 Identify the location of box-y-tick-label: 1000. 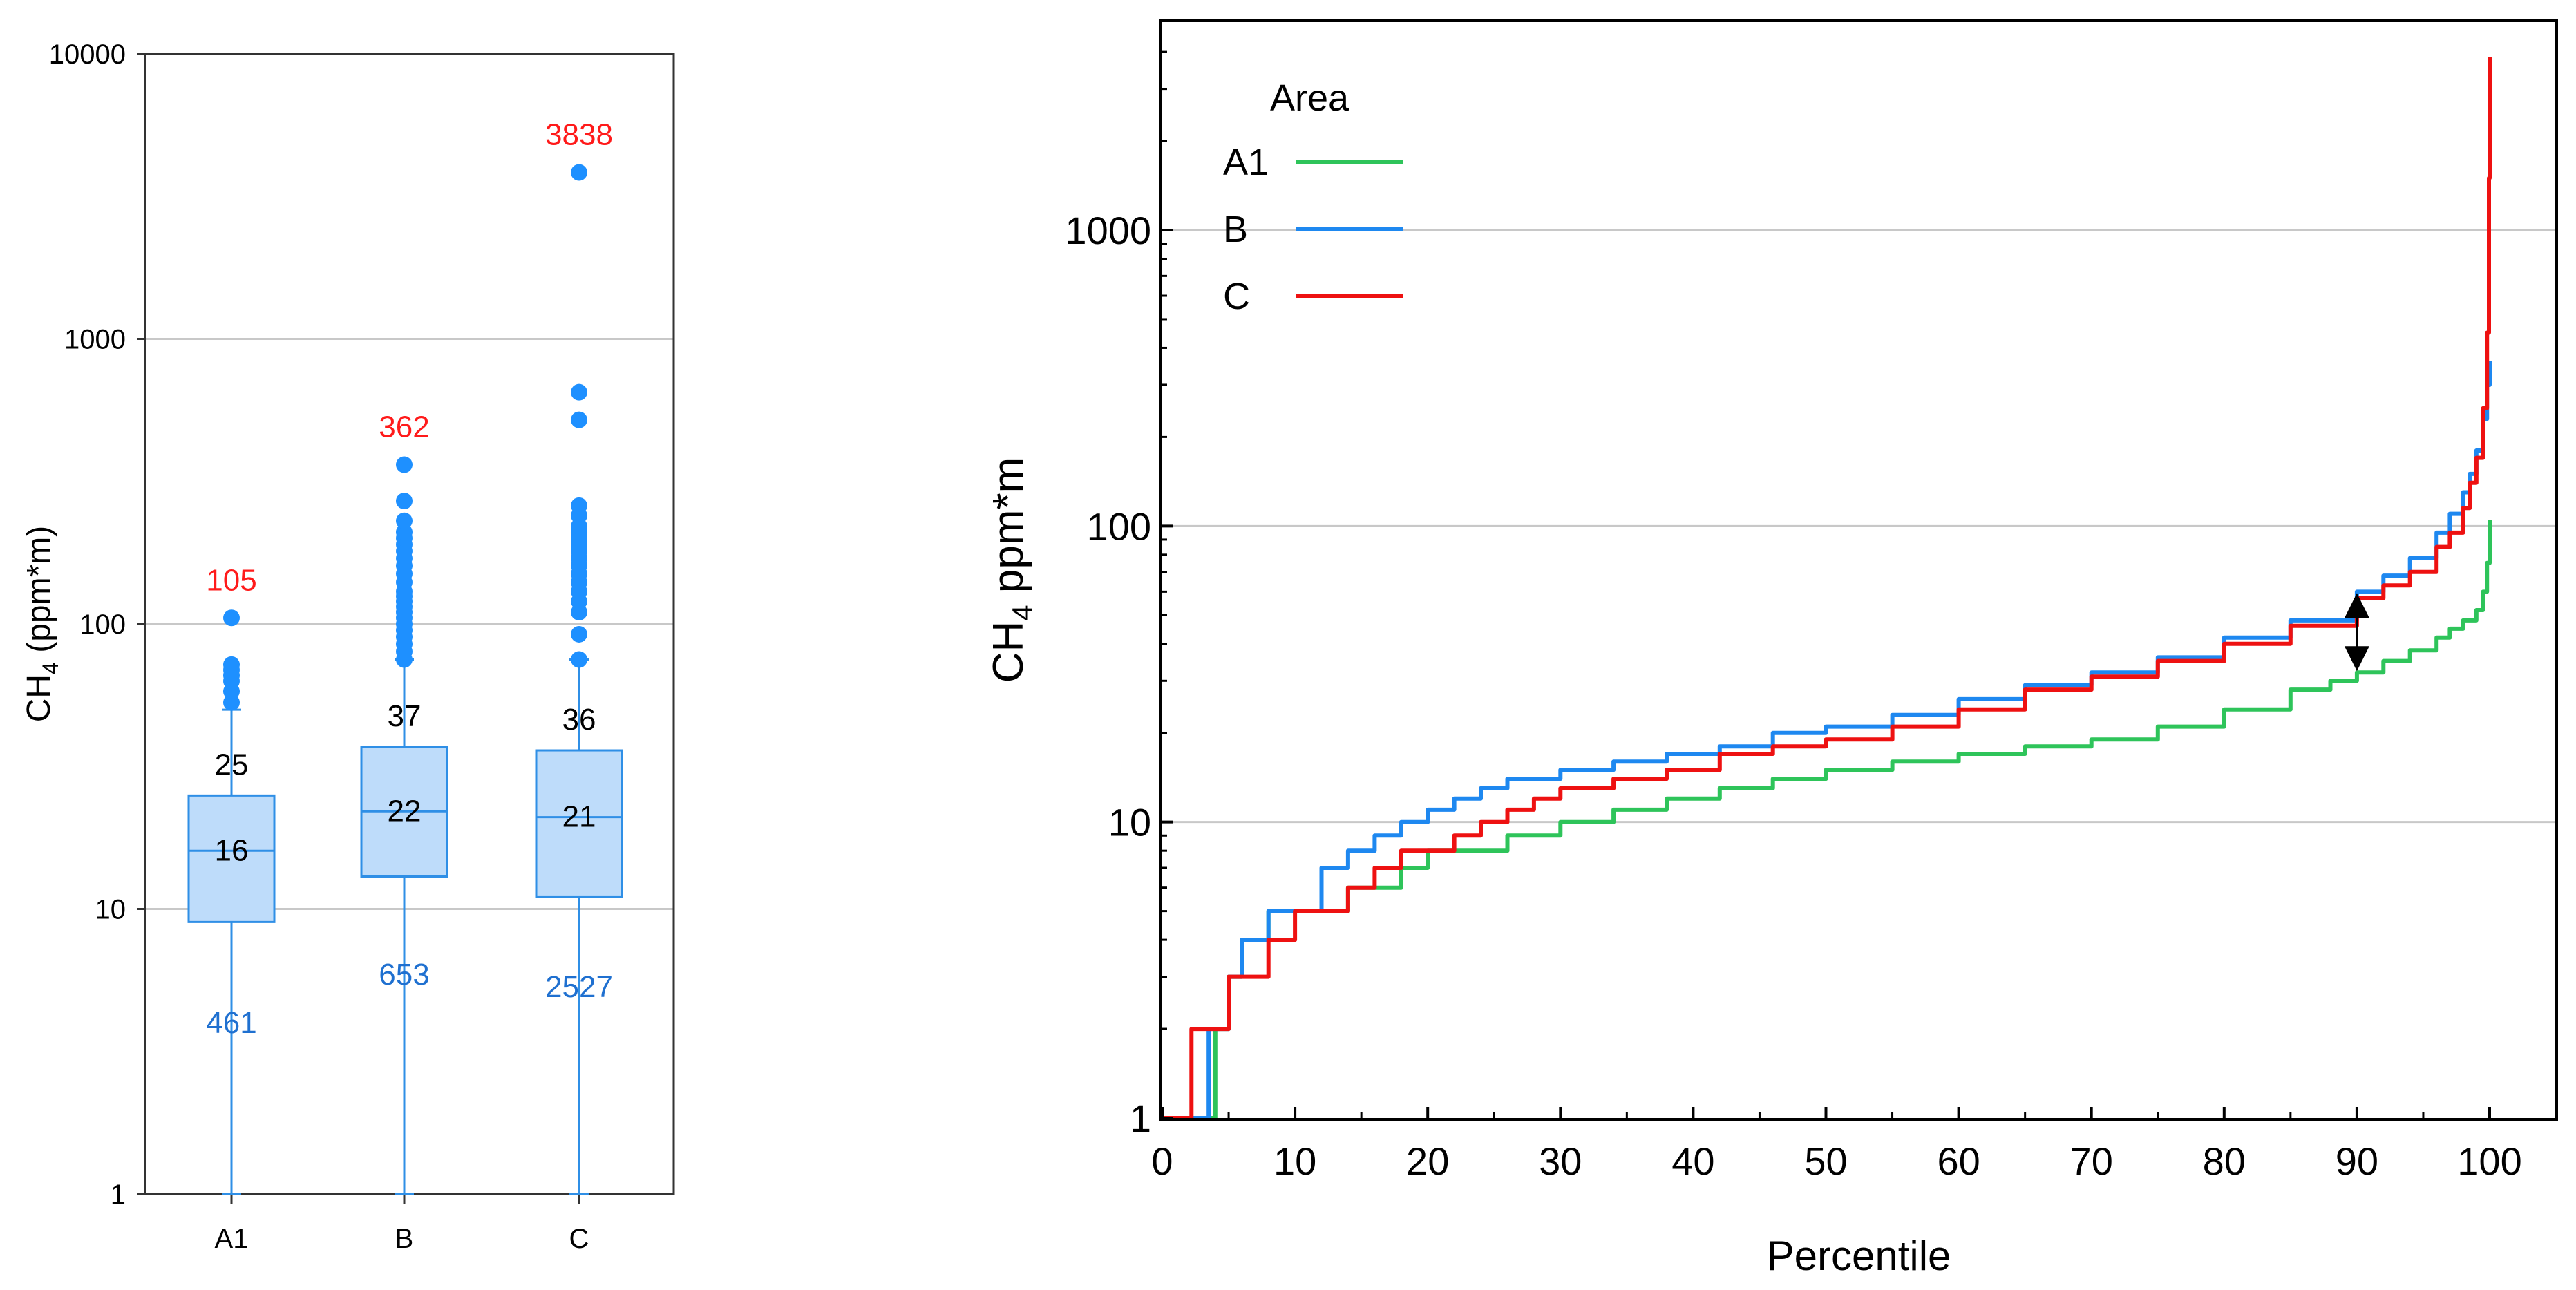
(95, 340).